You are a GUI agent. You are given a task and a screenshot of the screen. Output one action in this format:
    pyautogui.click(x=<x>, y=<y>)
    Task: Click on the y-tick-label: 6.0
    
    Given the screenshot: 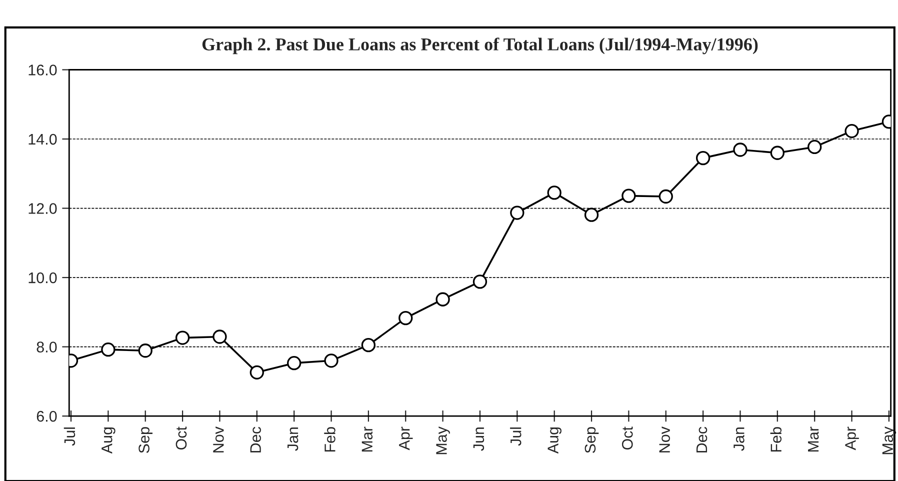 What is the action you would take?
    pyautogui.click(x=46, y=416)
    